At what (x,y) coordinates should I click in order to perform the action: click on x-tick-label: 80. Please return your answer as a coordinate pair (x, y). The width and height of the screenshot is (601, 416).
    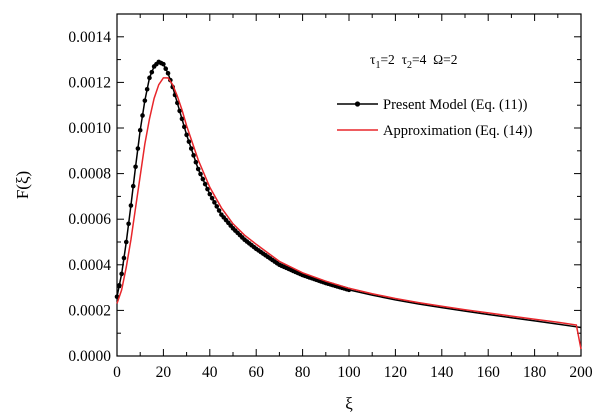
    Looking at the image, I should click on (303, 372).